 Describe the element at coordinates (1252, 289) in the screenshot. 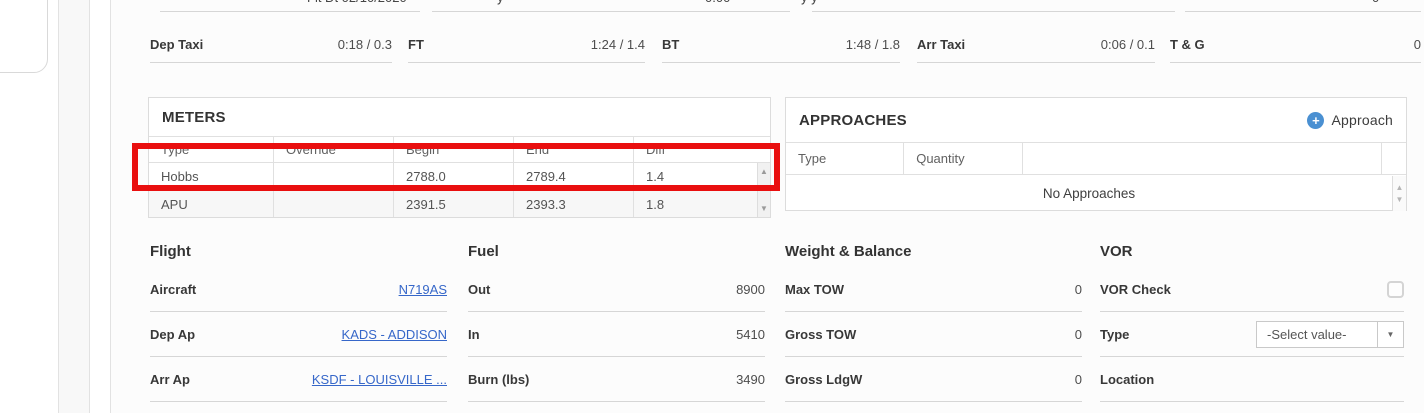

I see `row-vor-check: VOR Check` at that location.